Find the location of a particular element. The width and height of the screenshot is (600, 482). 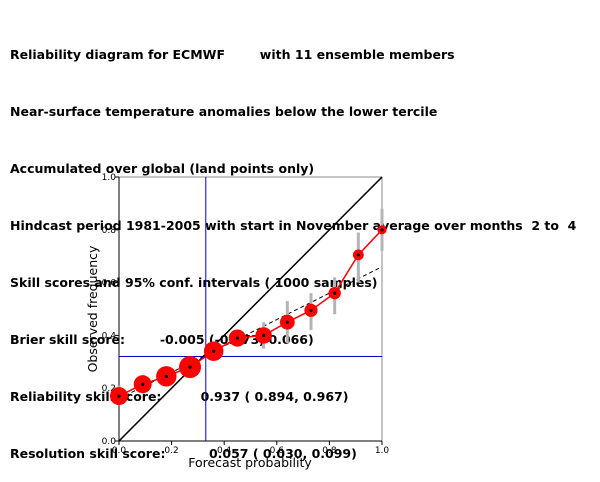

y-tick-label: 0.8 is located at coordinates (109, 231).